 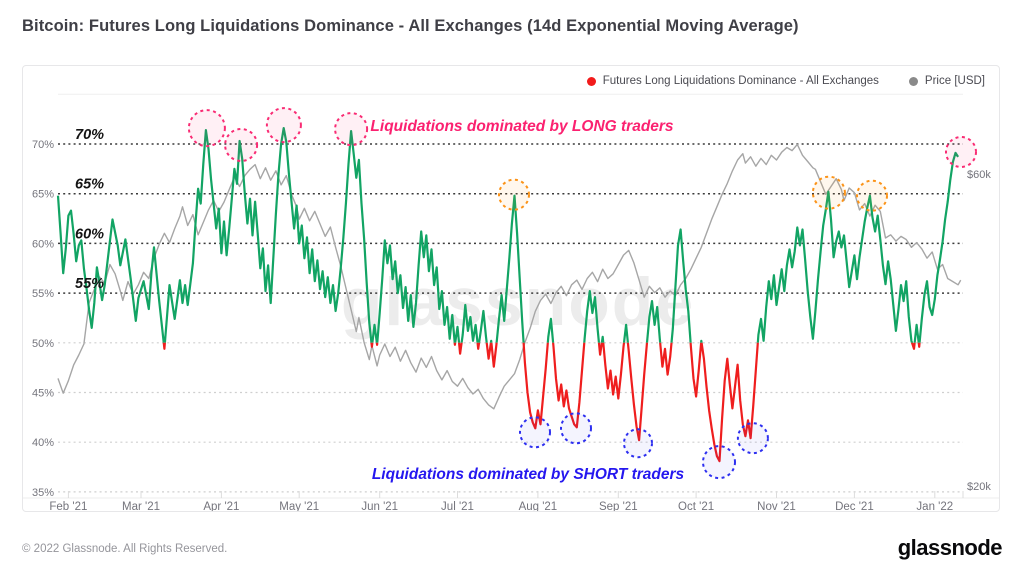 I want to click on y-axis-left-label: 35%, so click(x=43, y=493).